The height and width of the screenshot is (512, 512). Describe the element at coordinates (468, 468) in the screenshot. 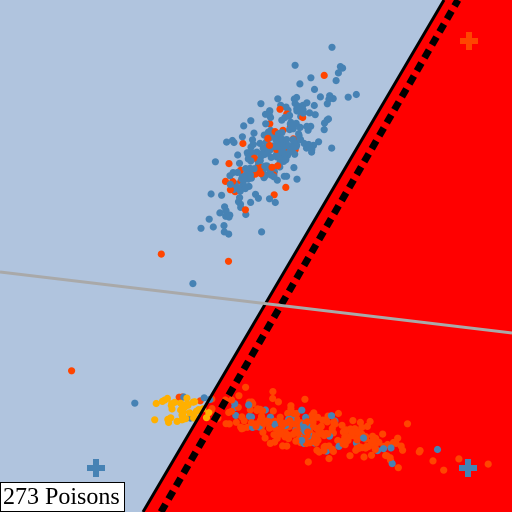

I see `centroid-marker-blue` at that location.